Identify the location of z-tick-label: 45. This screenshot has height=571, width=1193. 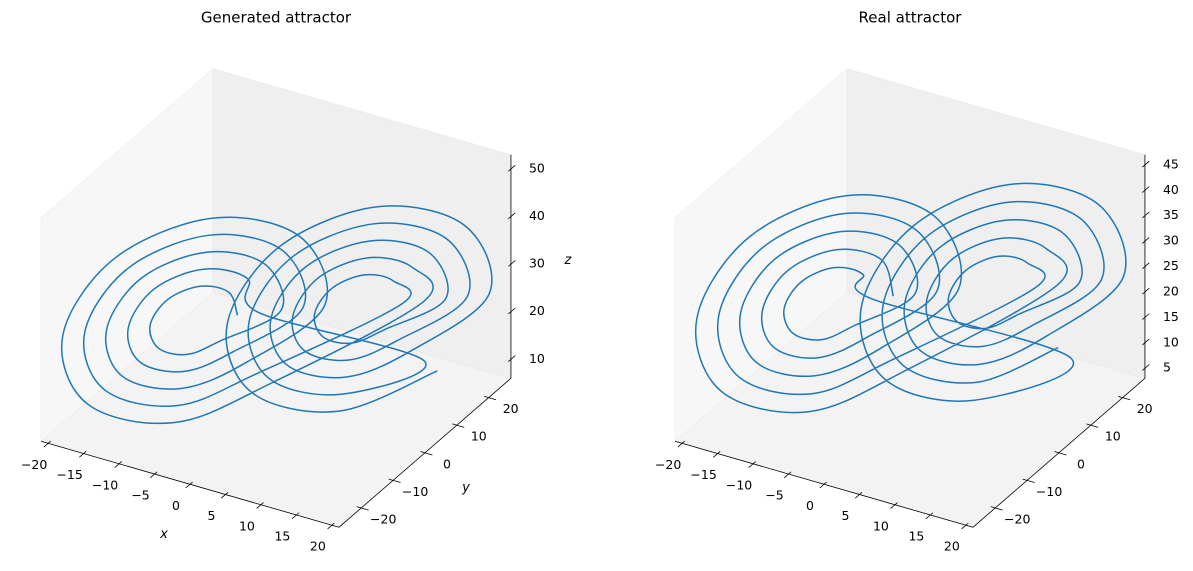
(1171, 163).